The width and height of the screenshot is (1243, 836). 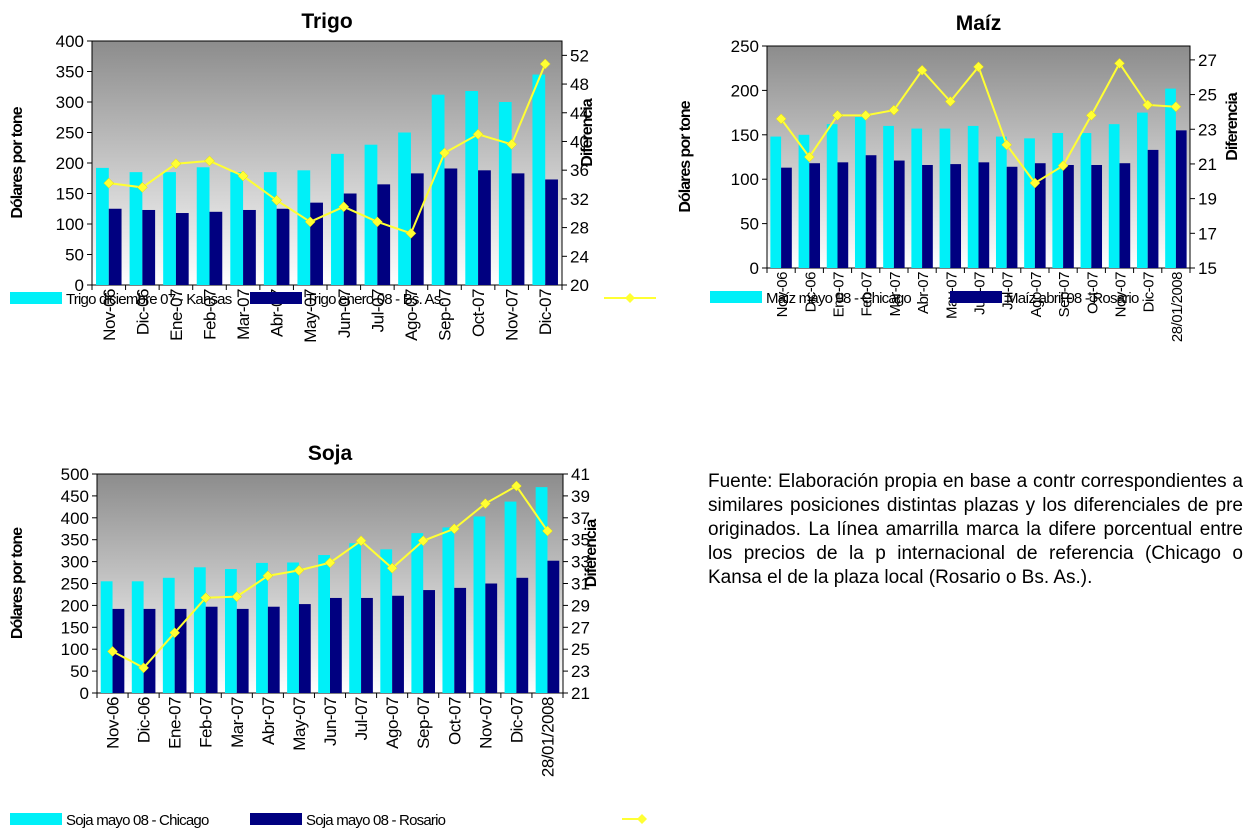 What do you see at coordinates (1121, 295) in the screenshot?
I see `x-tick-label: Nov-07` at bounding box center [1121, 295].